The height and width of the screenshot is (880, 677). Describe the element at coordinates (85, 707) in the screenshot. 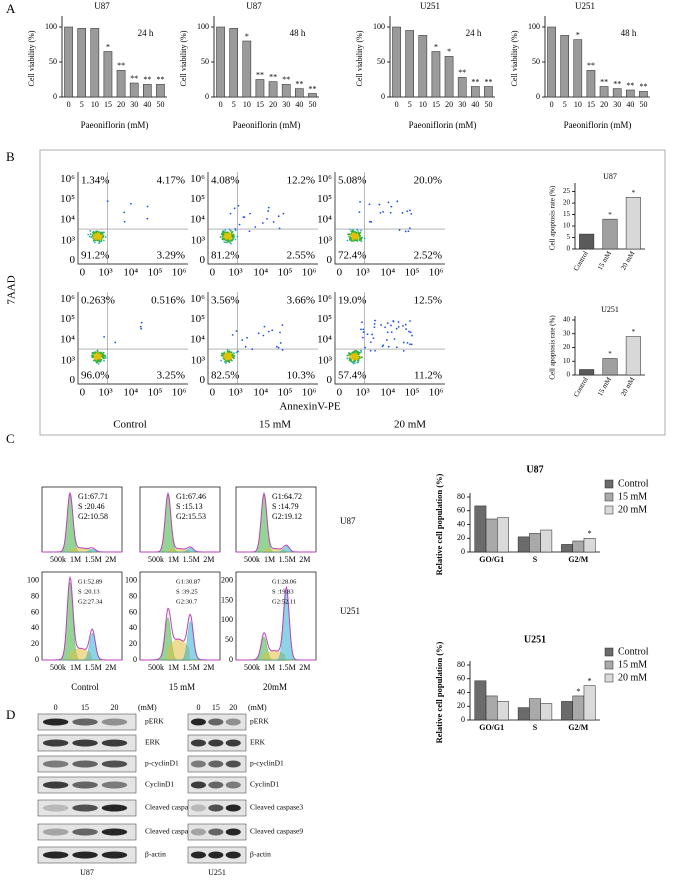

I see `dose-label: 15` at that location.